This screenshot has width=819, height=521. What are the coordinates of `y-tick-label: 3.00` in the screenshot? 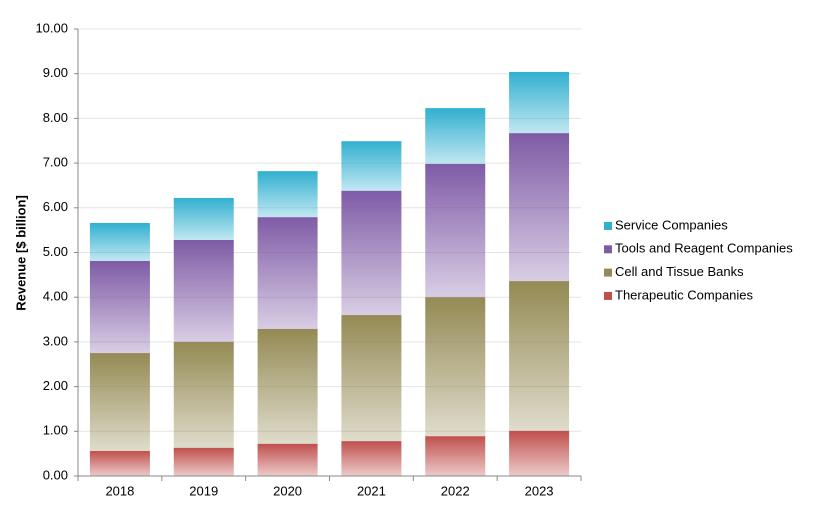 It's located at (55, 340).